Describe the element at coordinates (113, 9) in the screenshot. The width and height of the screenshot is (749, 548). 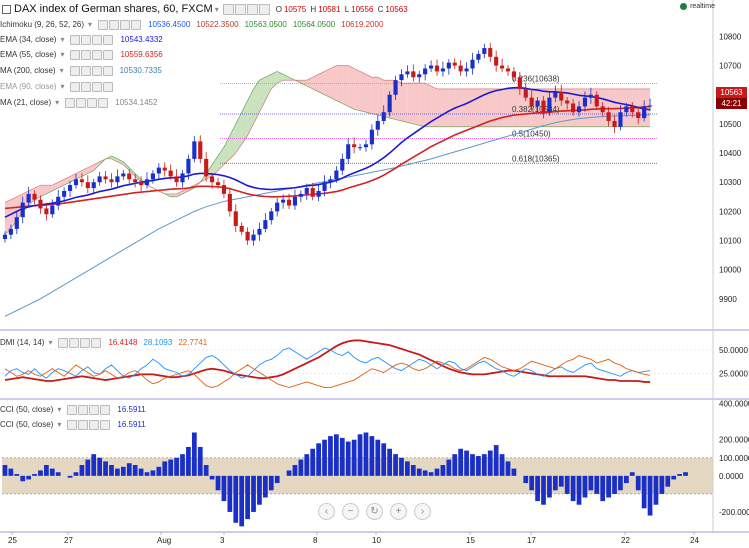
I see `chart-title: DAX index of German shares, 60, FXCM` at that location.